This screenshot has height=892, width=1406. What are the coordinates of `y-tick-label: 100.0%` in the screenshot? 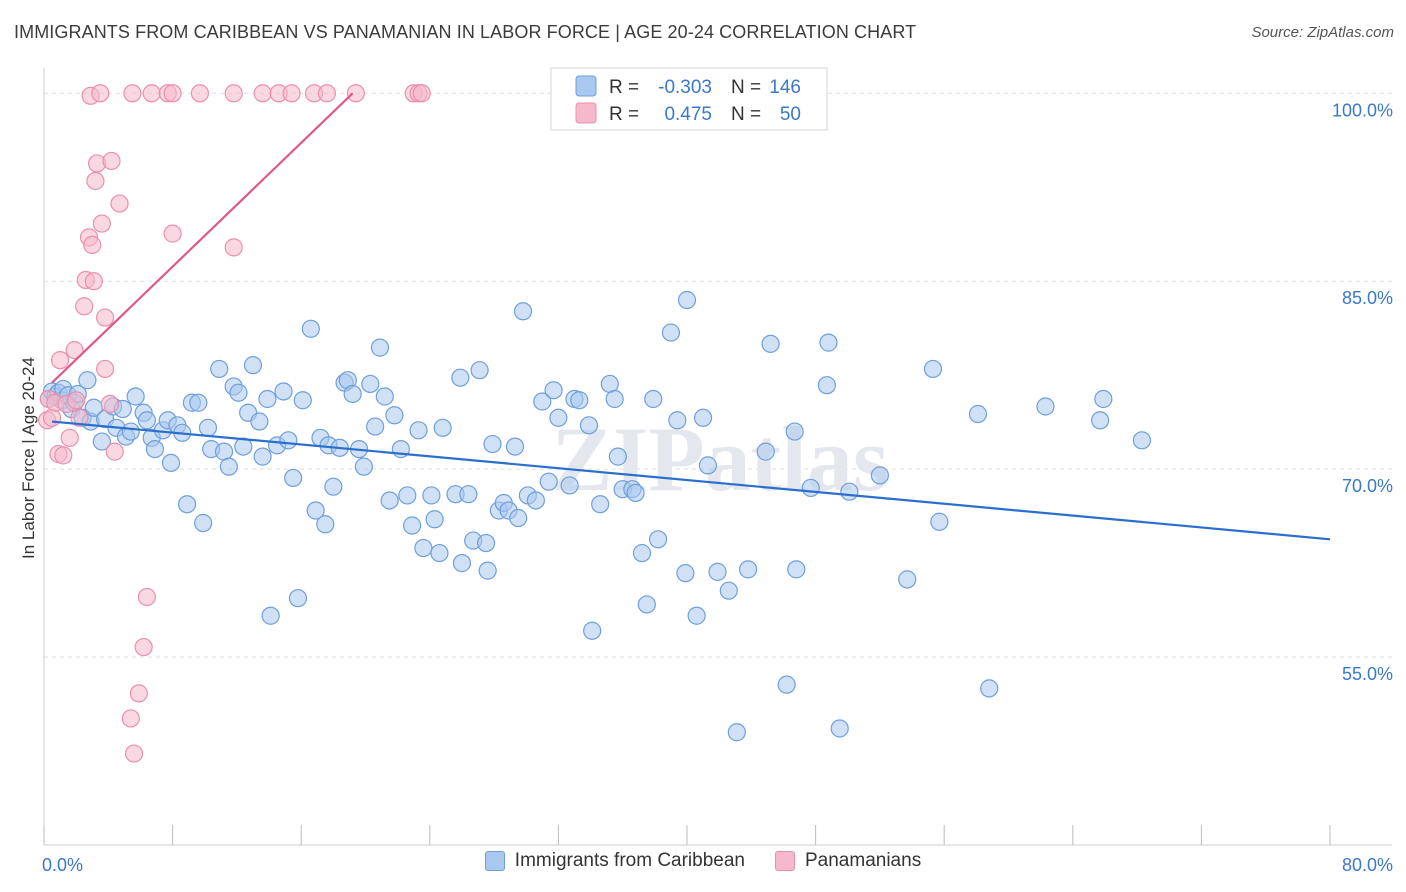 It's located at (1362, 110).